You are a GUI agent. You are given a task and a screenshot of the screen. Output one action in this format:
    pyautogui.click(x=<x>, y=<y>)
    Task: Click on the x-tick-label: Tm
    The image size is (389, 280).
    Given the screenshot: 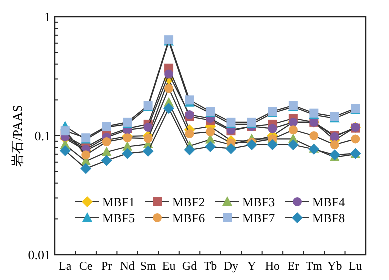 What is the action you would take?
    pyautogui.click(x=315, y=266)
    